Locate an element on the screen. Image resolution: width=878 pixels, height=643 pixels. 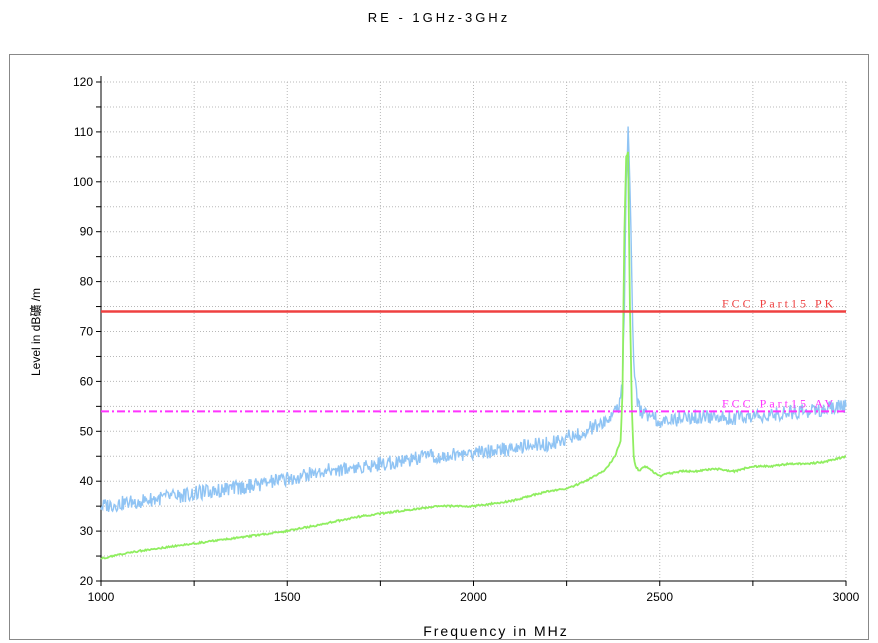
x-tick-label: 3000 is located at coordinates (846, 597).